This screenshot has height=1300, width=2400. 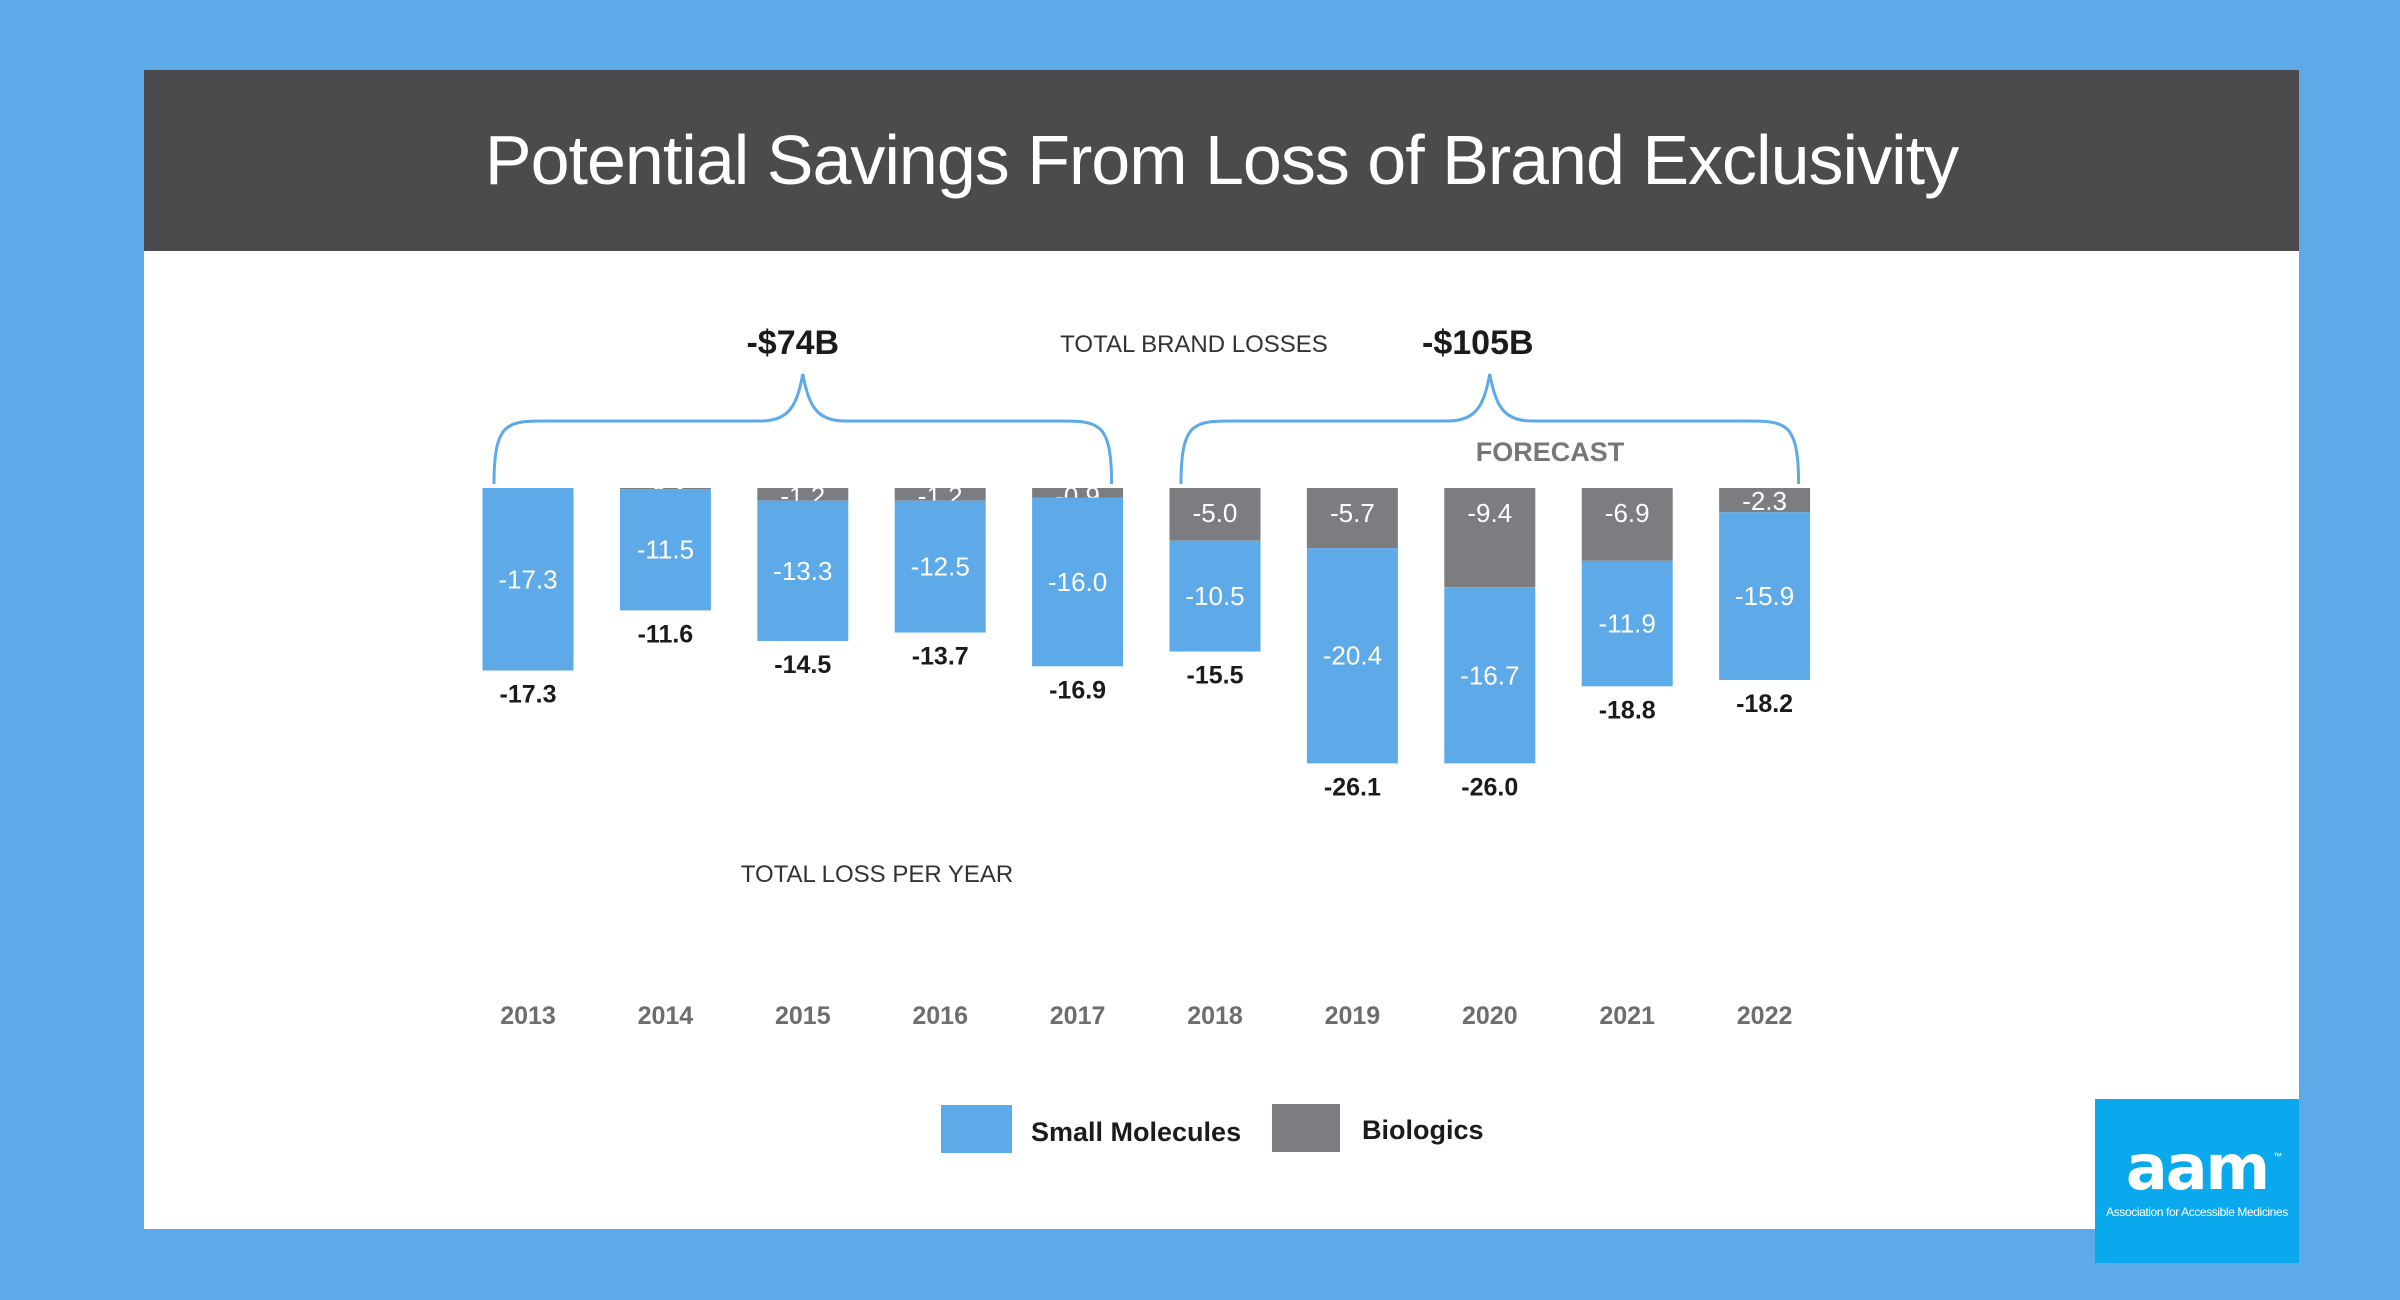 I want to click on bar-small-molecules-2016, so click(x=940, y=566).